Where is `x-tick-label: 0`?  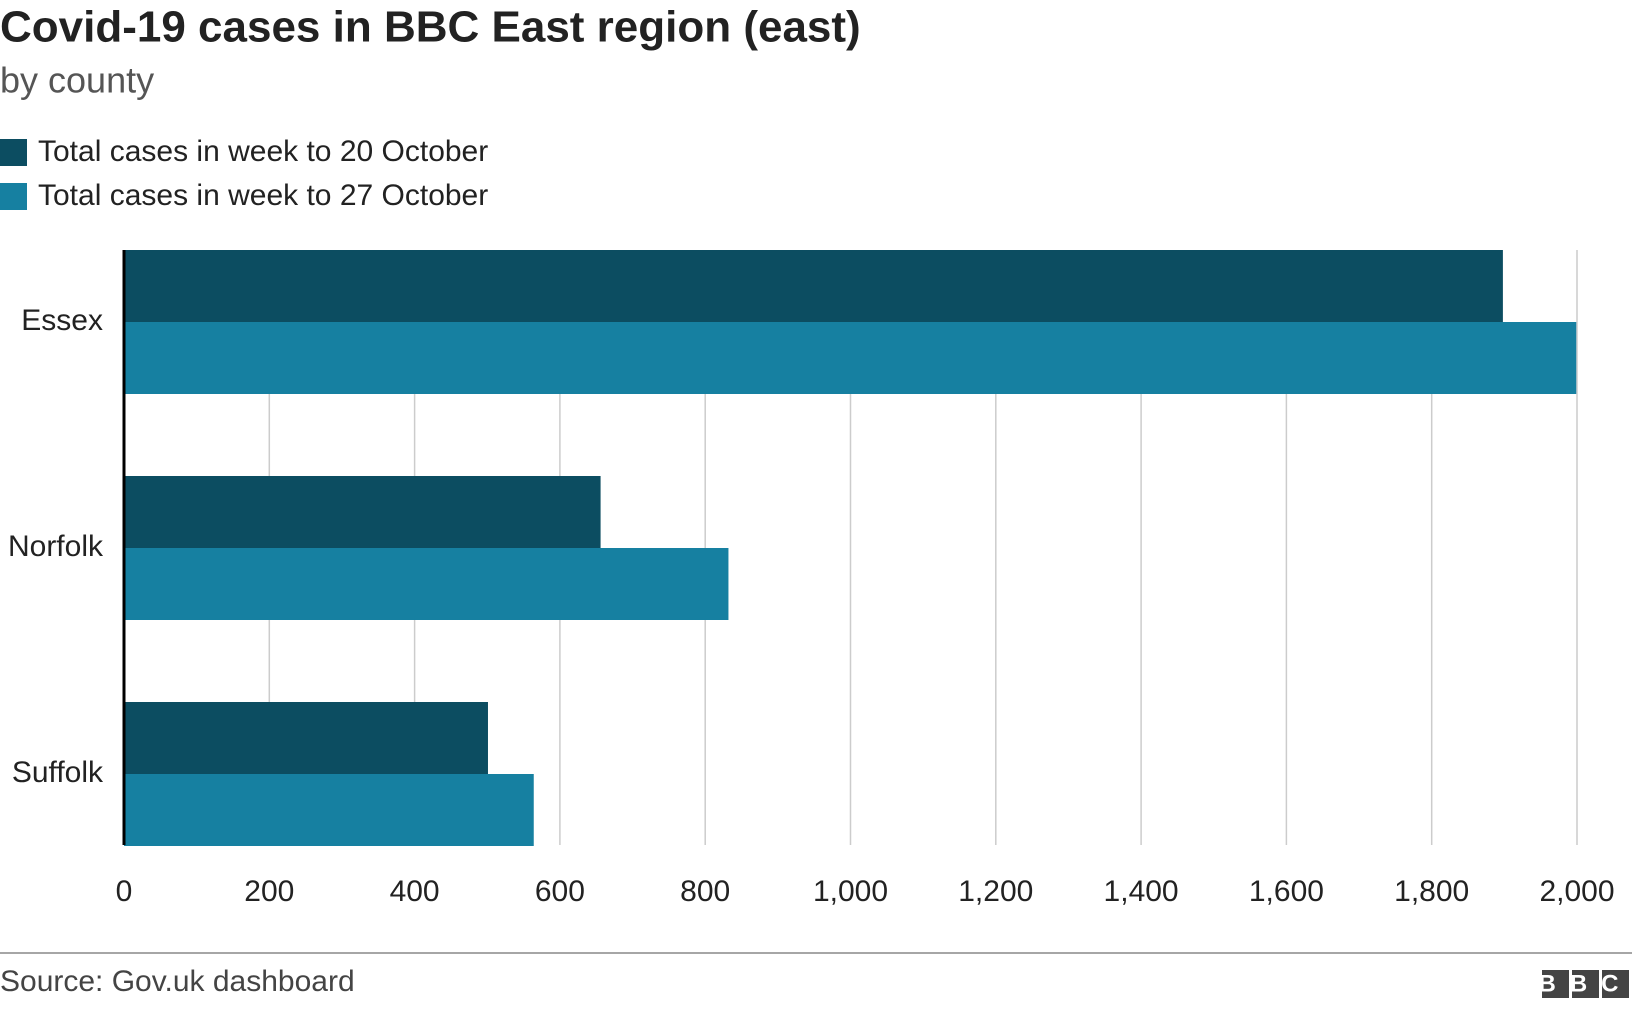 x-tick-label: 0 is located at coordinates (124, 891).